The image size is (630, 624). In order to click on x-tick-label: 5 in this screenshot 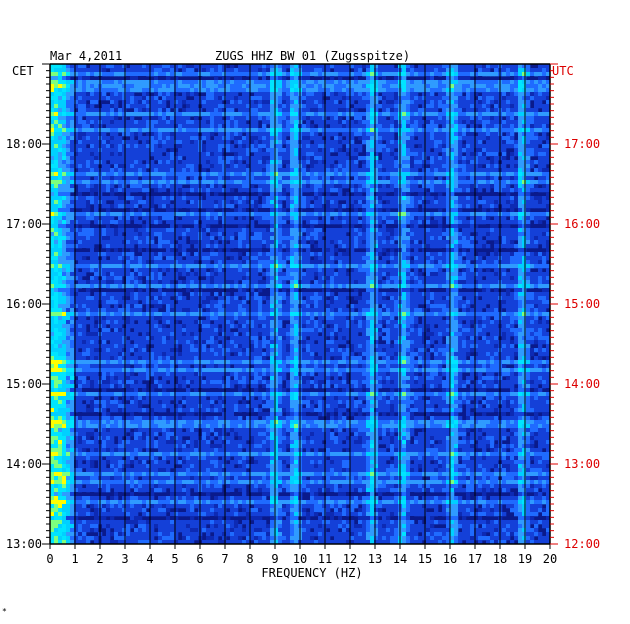, I will do `click(174, 559)`.